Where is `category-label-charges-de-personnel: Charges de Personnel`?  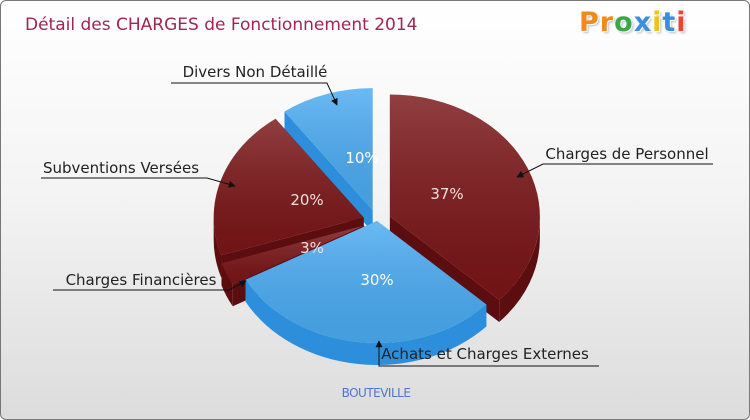
category-label-charges-de-personnel: Charges de Personnel is located at coordinates (626, 154).